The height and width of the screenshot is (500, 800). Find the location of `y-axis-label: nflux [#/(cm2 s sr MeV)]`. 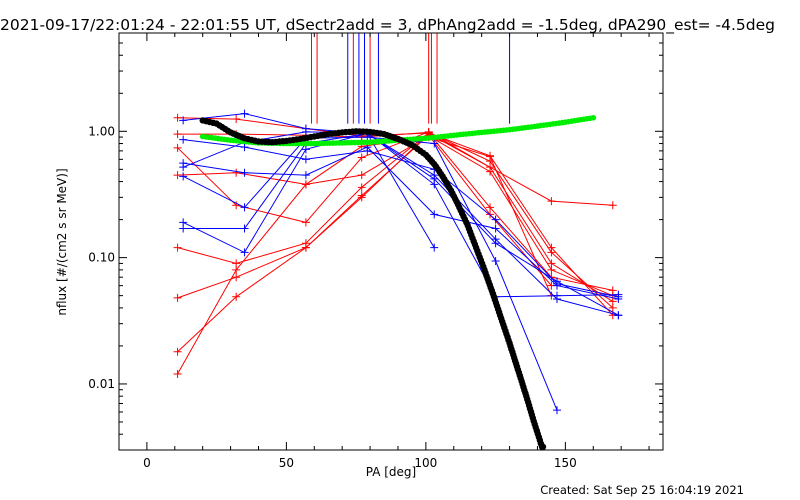

y-axis-label: nflux [#/(cm2 s sr MeV)] is located at coordinates (62, 241).